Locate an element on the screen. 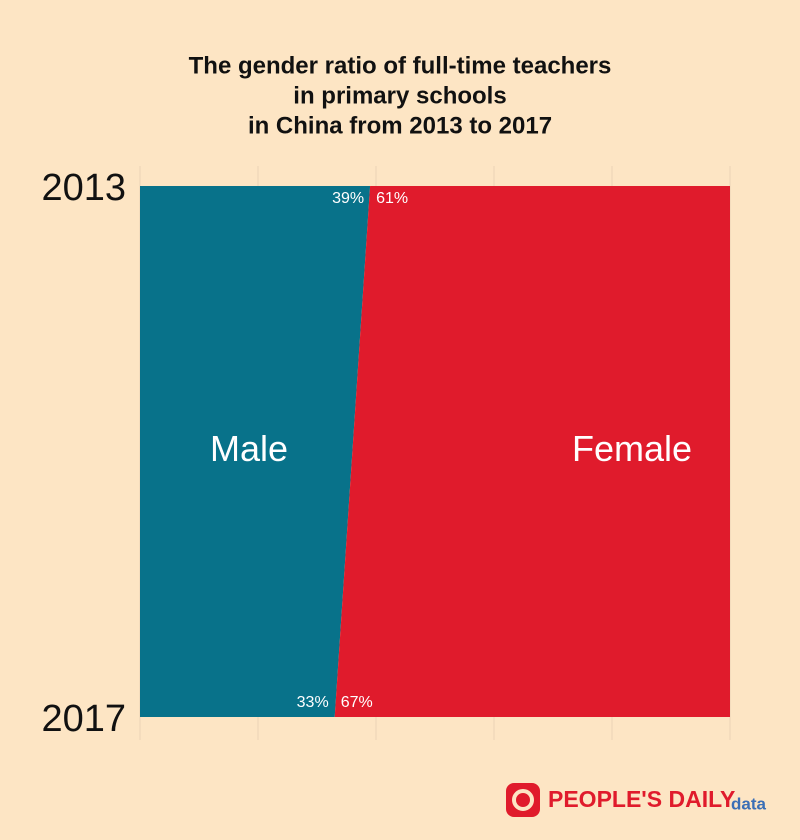 The height and width of the screenshot is (840, 800). logo-icon is located at coordinates (523, 800).